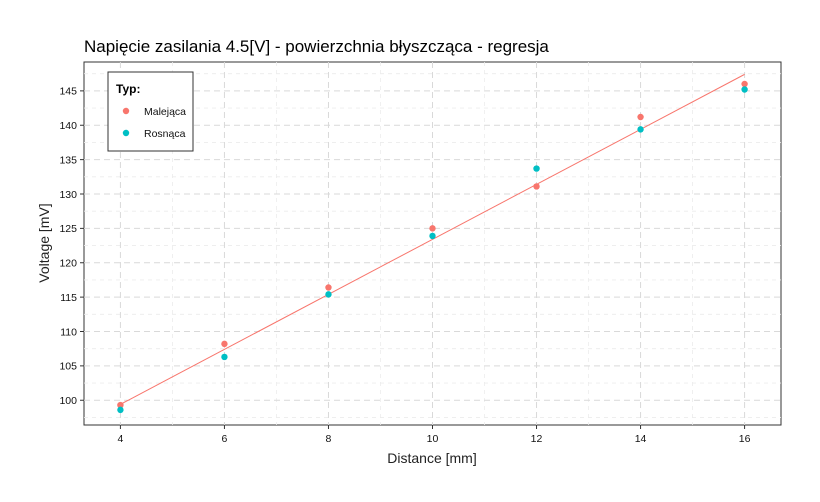 The height and width of the screenshot is (502, 820). Describe the element at coordinates (165, 134) in the screenshot. I see `legend-label-rosnaca: Rosnąca` at that location.